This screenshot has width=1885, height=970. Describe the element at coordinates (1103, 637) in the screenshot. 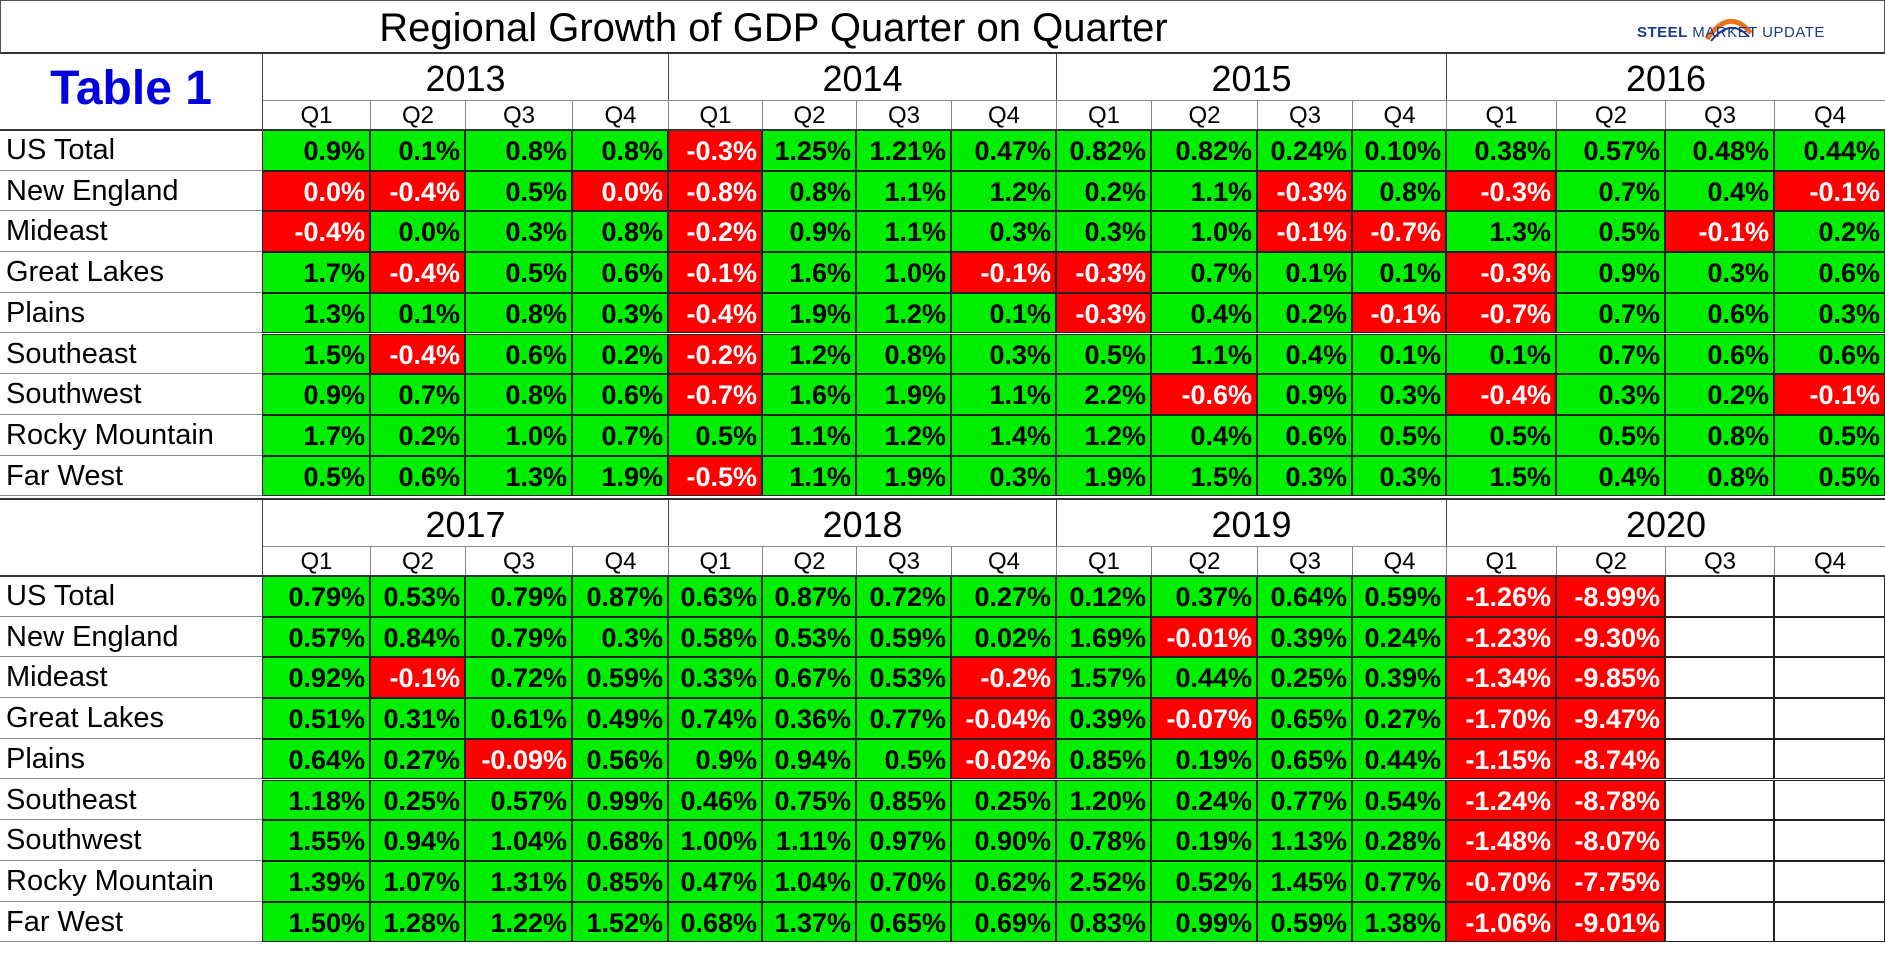

I see `table-cell: 1.69%` at that location.